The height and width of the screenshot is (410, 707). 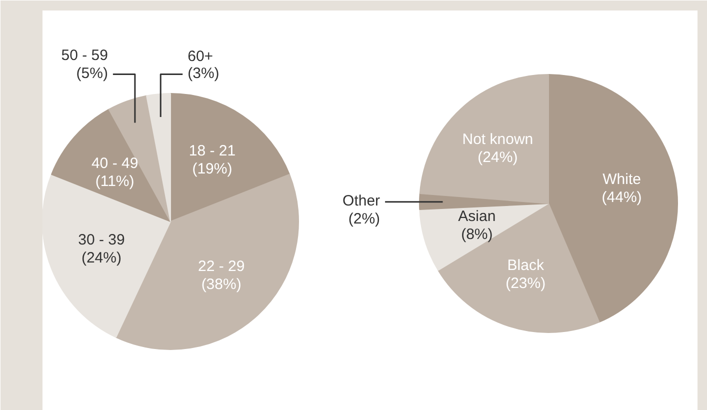 What do you see at coordinates (221, 285) in the screenshot?
I see `data-label: (38%)` at bounding box center [221, 285].